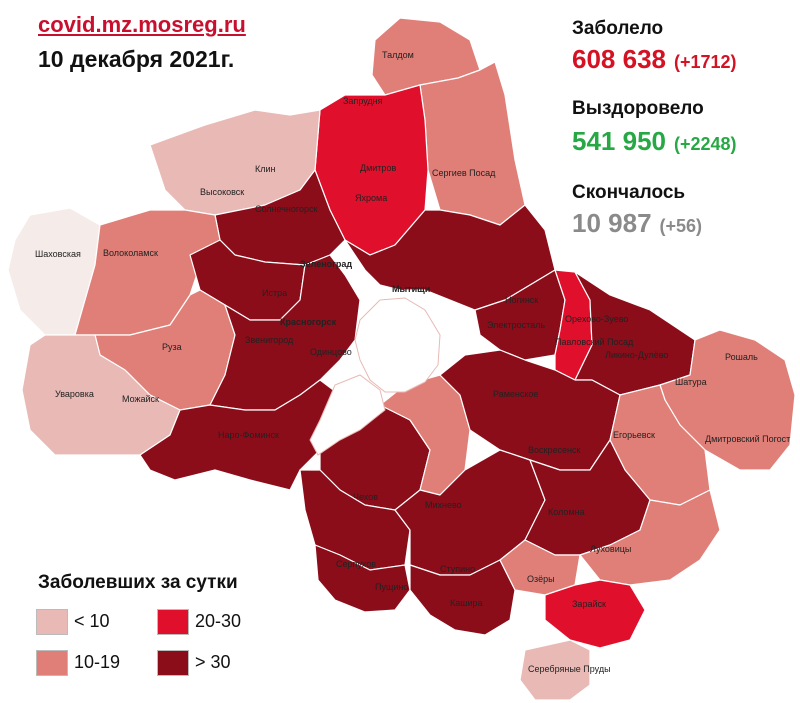  I want to click on label-noginsk: Ногинск, so click(521, 300).